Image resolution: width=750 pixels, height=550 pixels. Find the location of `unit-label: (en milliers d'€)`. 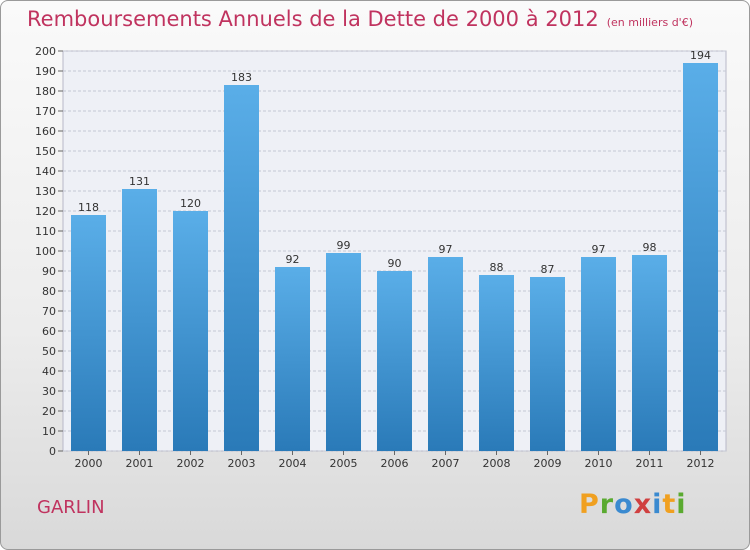

unit-label: (en milliers d'€) is located at coordinates (649, 22).